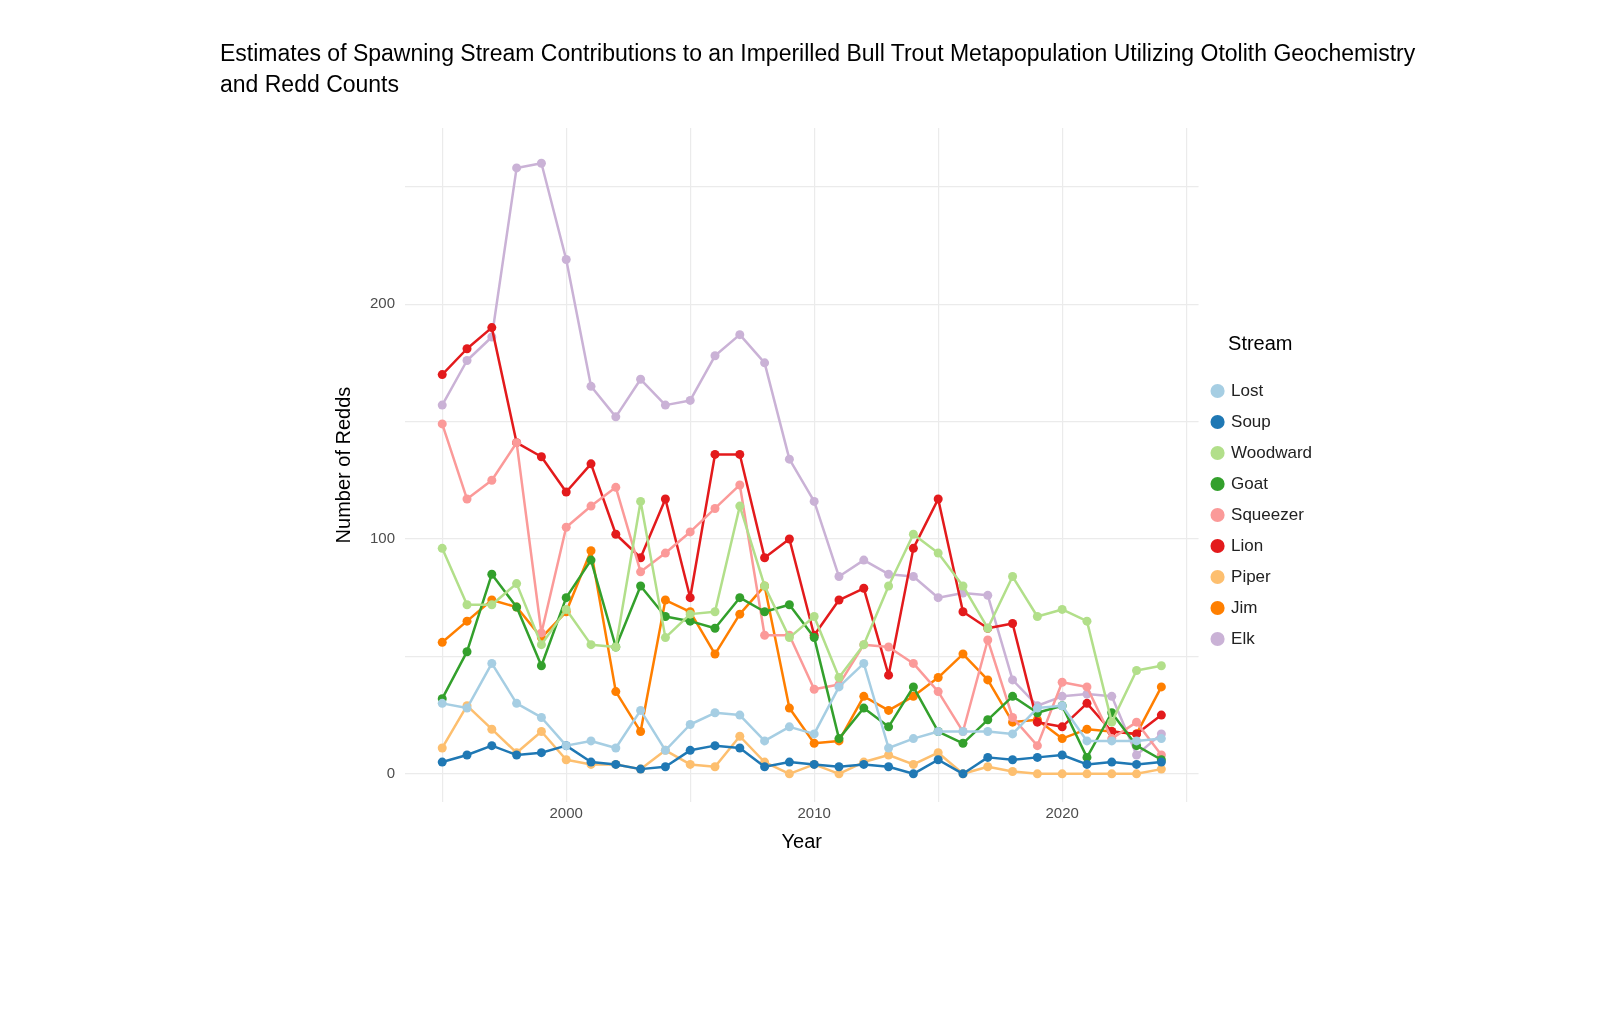 This screenshot has width=1600, height=1032. Describe the element at coordinates (1247, 545) in the screenshot. I see `legend-label: Lion` at that location.